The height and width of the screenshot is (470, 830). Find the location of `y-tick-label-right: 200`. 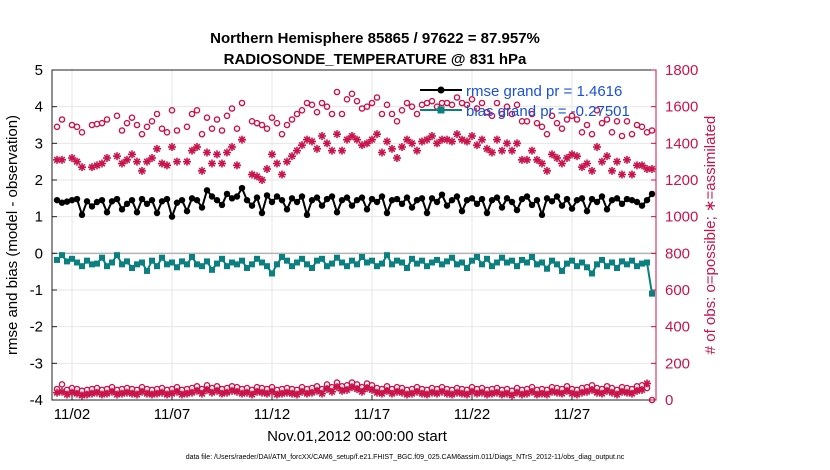

y-tick-label-right: 200 is located at coordinates (677, 363).